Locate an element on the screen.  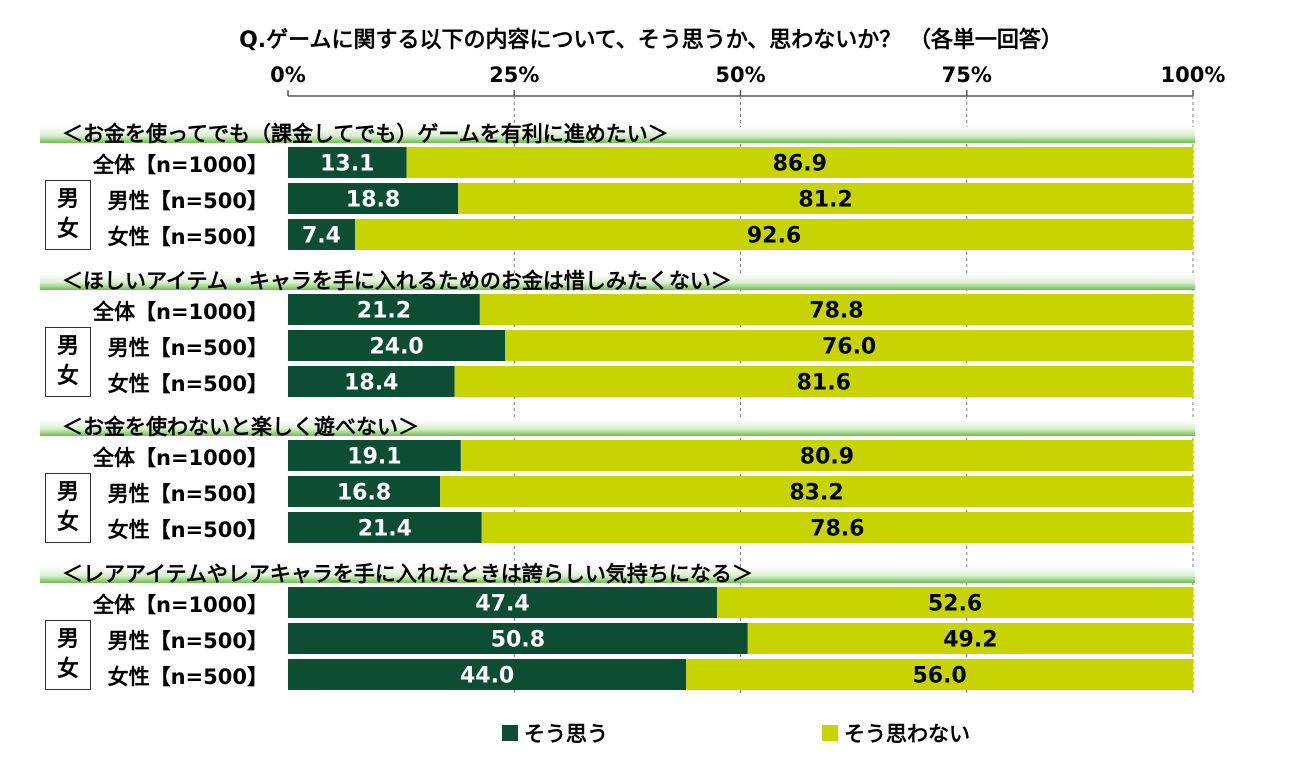
data-label-disagree: 49.2 is located at coordinates (970, 639).